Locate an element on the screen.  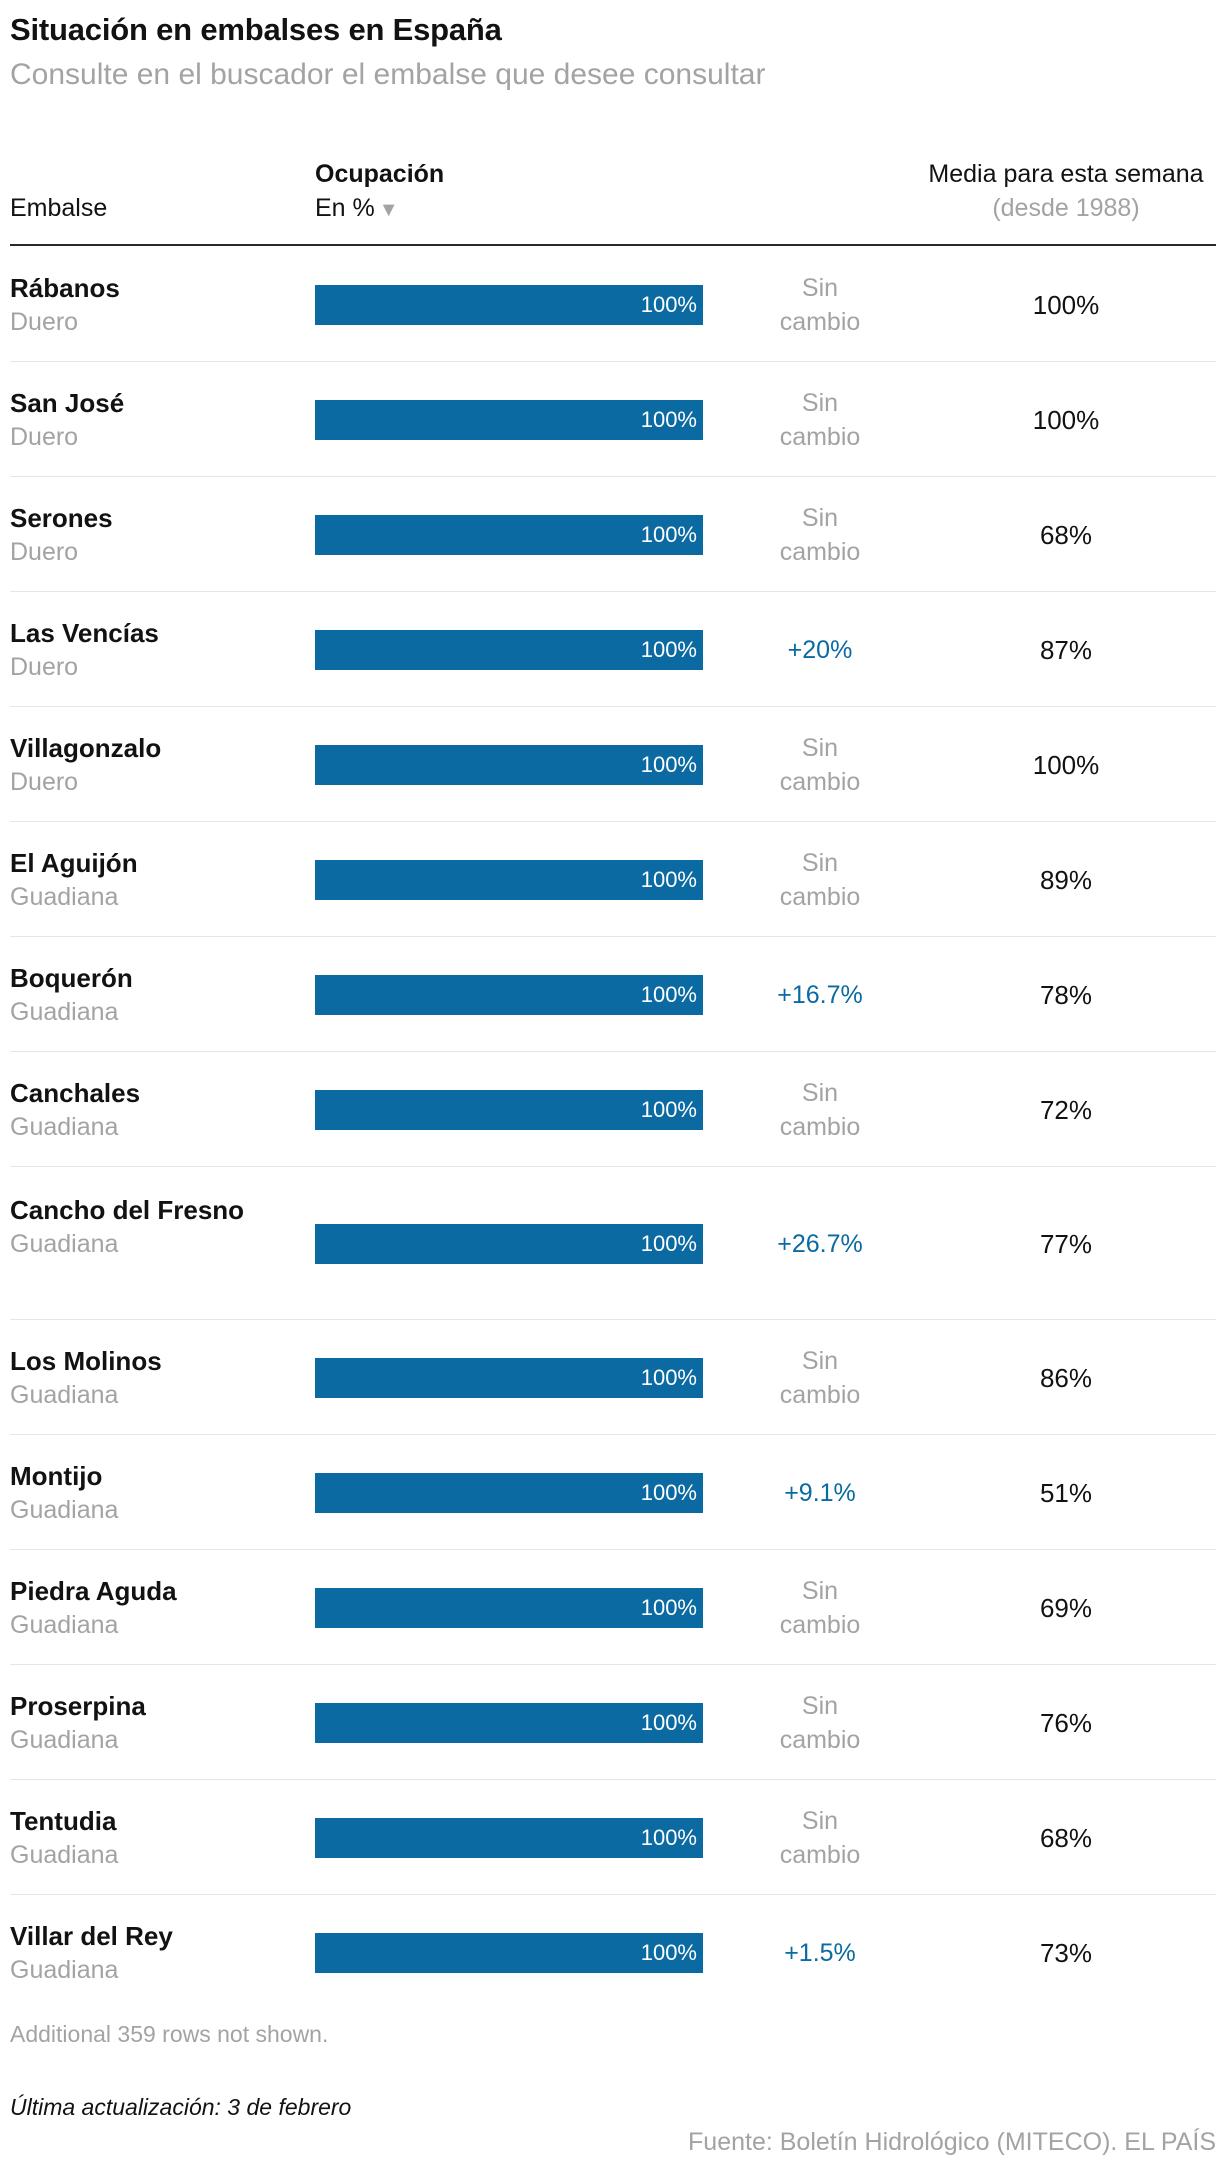
table-row: Tentudia Guadiana 100% Sin cambio 68% is located at coordinates (613, 1837).